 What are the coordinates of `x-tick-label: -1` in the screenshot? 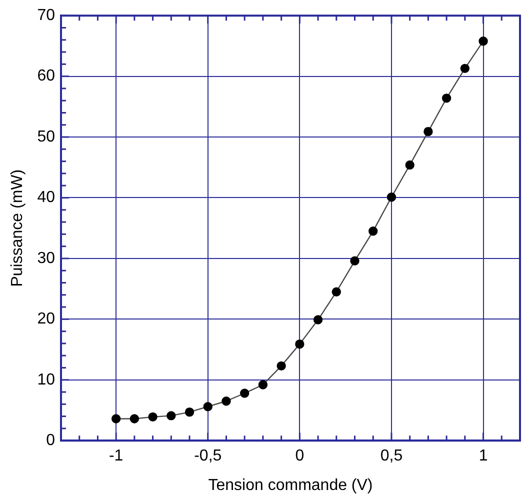 It's located at (116, 456).